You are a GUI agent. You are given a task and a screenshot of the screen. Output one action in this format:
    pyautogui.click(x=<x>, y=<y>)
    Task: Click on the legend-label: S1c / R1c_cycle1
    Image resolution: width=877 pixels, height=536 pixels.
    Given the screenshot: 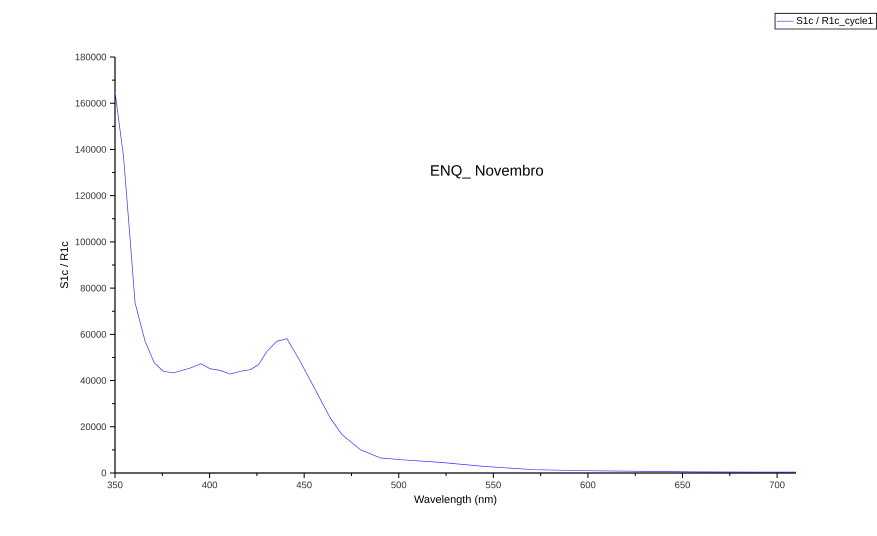 What is the action you would take?
    pyautogui.click(x=834, y=21)
    